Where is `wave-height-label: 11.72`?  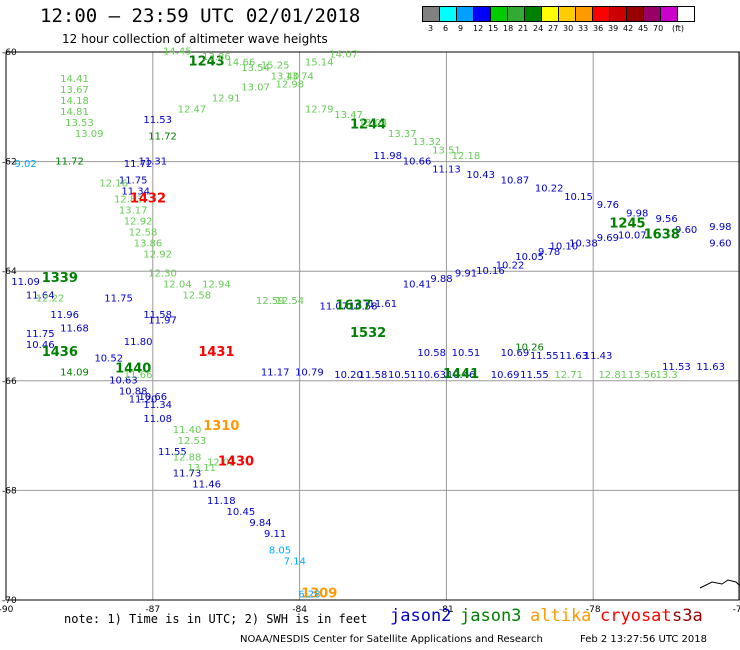 wave-height-label: 11.72 is located at coordinates (162, 137).